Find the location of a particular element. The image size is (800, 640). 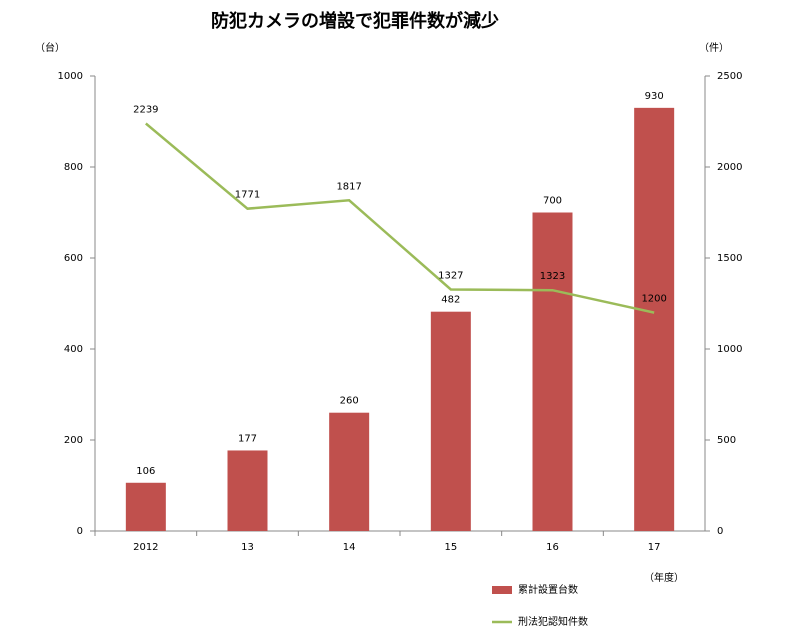

line-value-label: 1200 is located at coordinates (653, 299).